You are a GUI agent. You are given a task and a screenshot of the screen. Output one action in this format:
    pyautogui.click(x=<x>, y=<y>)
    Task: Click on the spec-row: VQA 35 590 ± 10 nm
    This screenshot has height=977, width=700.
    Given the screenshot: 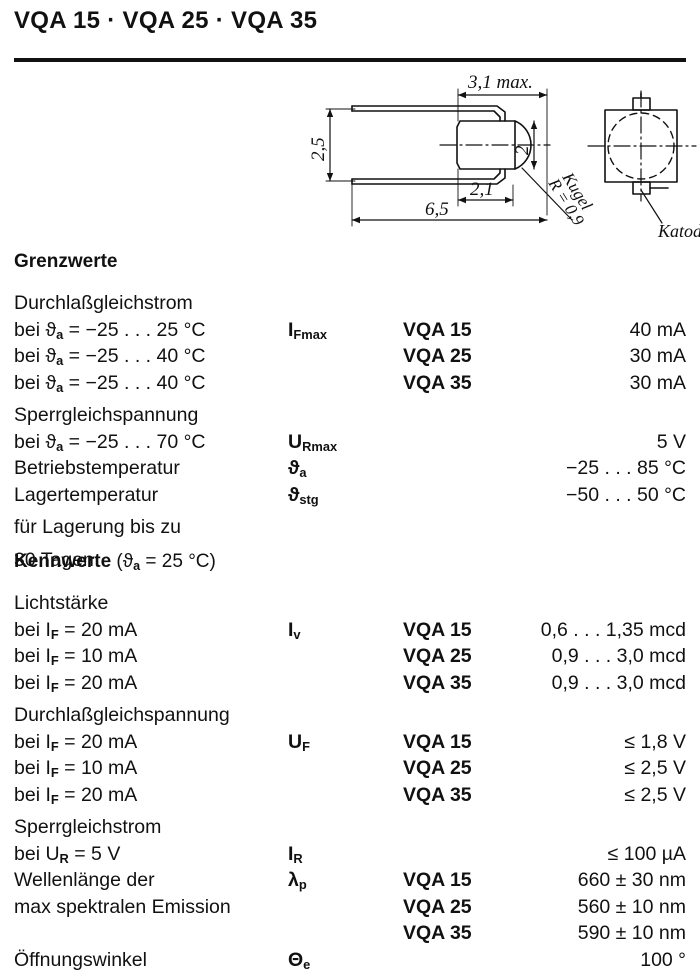 What is the action you would take?
    pyautogui.click(x=350, y=933)
    